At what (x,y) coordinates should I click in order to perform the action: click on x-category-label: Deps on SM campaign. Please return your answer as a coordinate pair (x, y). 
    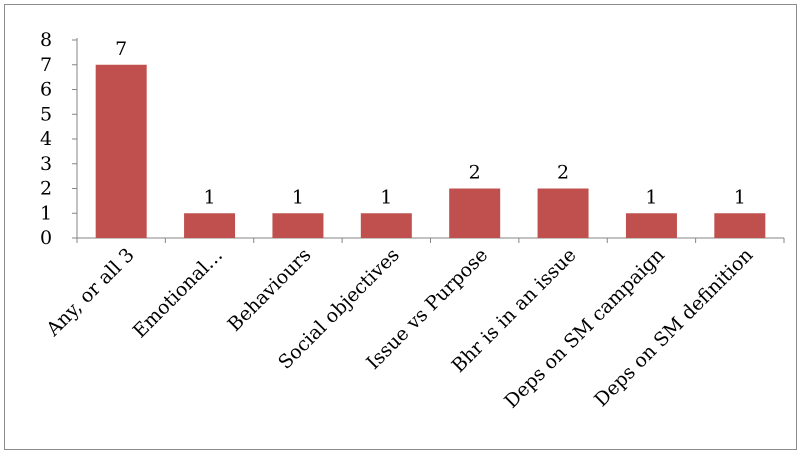
    Looking at the image, I should click on (584, 328).